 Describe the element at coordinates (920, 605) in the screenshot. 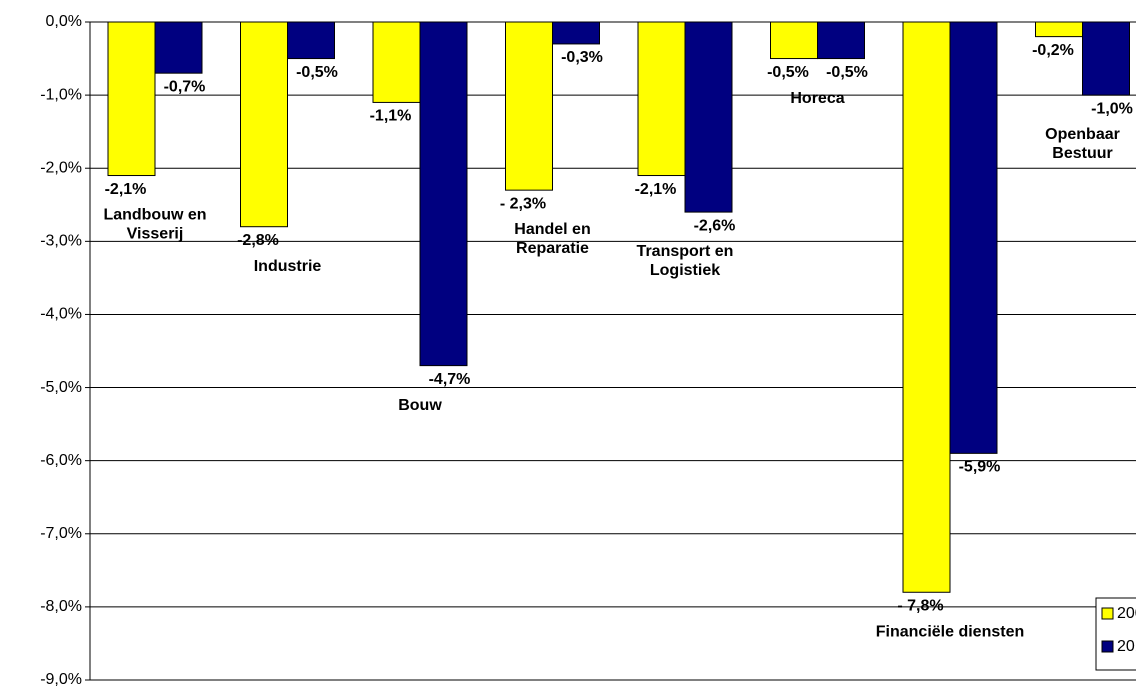

I see `value-label: - 7,8%` at that location.